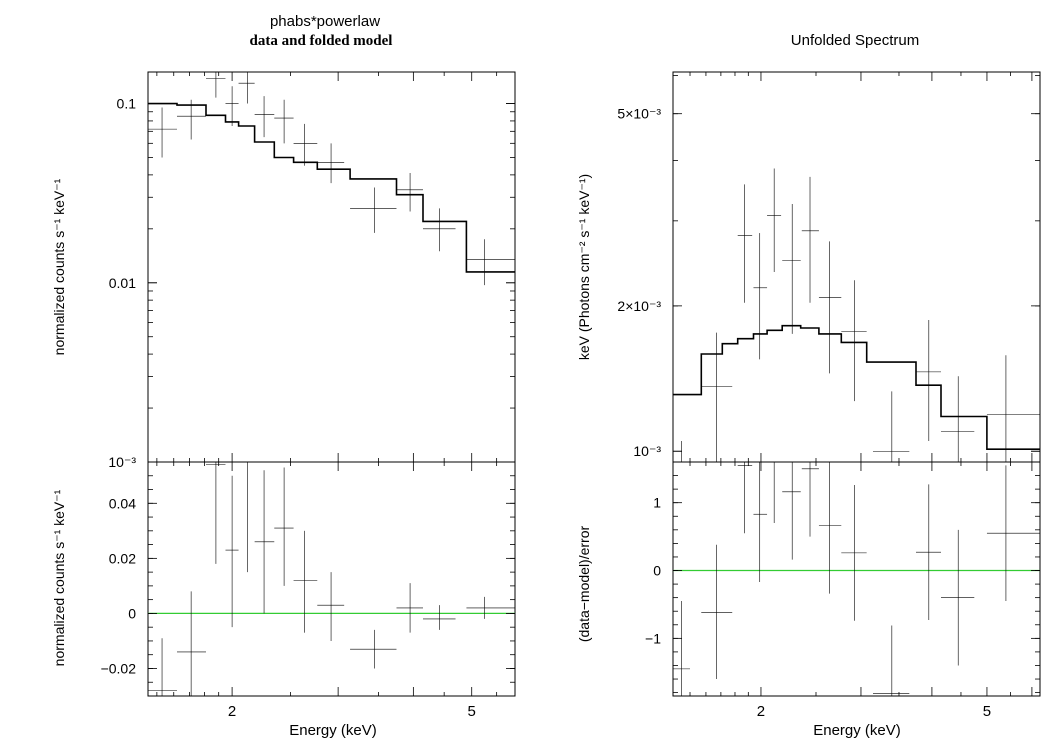 This screenshot has height=740, width=1042. What do you see at coordinates (855, 40) in the screenshot?
I see `unfolded-title: Unfolded Spectrum` at bounding box center [855, 40].